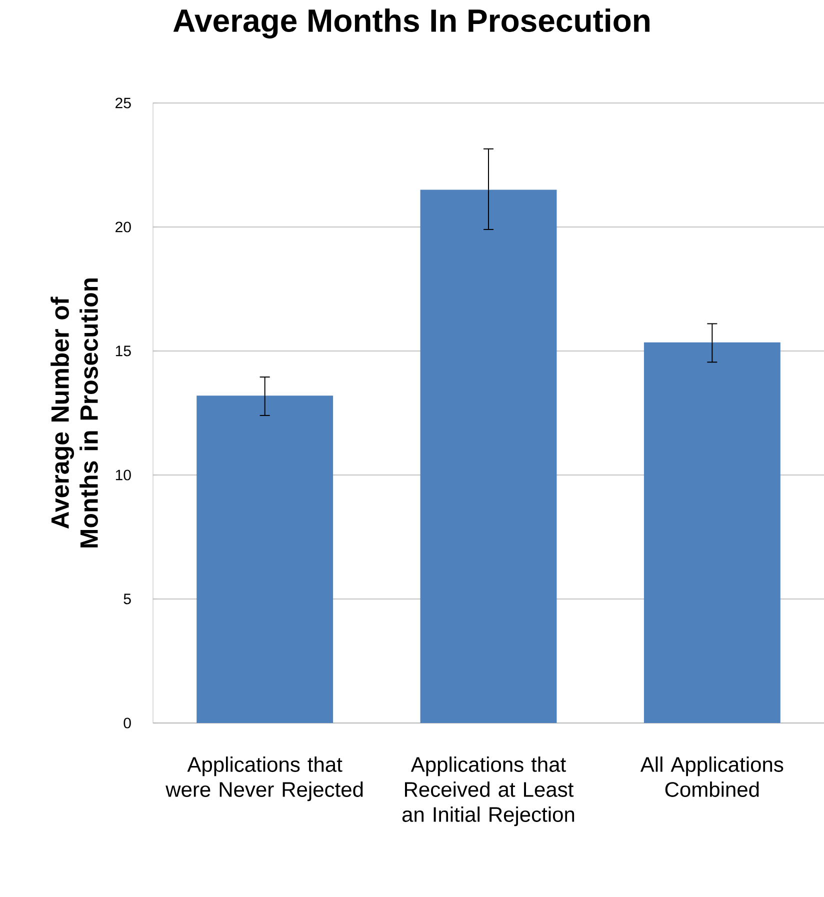  What do you see at coordinates (123, 103) in the screenshot?
I see `y-tick-label: 25` at bounding box center [123, 103].